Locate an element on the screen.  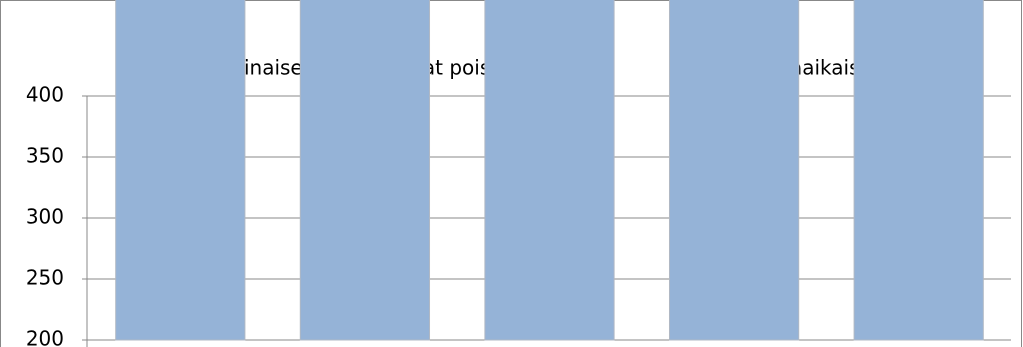
y-tick-label: 300 is located at coordinates (45, 217).